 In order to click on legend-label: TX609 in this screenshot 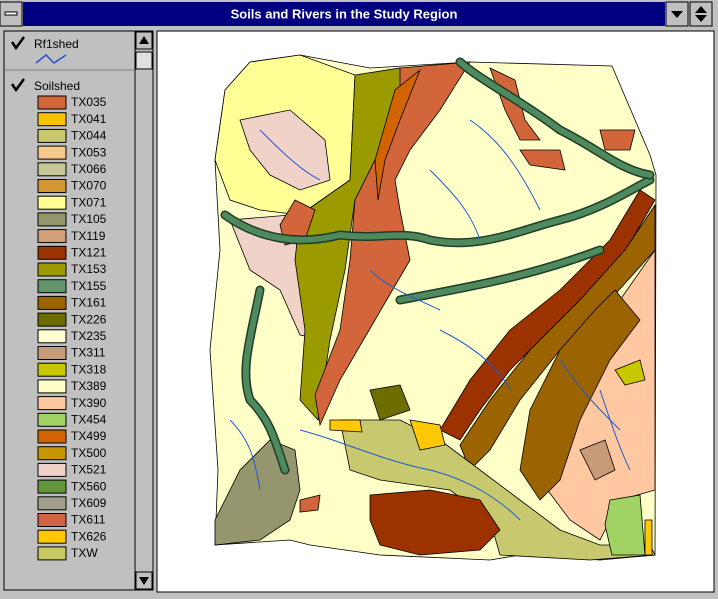, I will do `click(89, 503)`.